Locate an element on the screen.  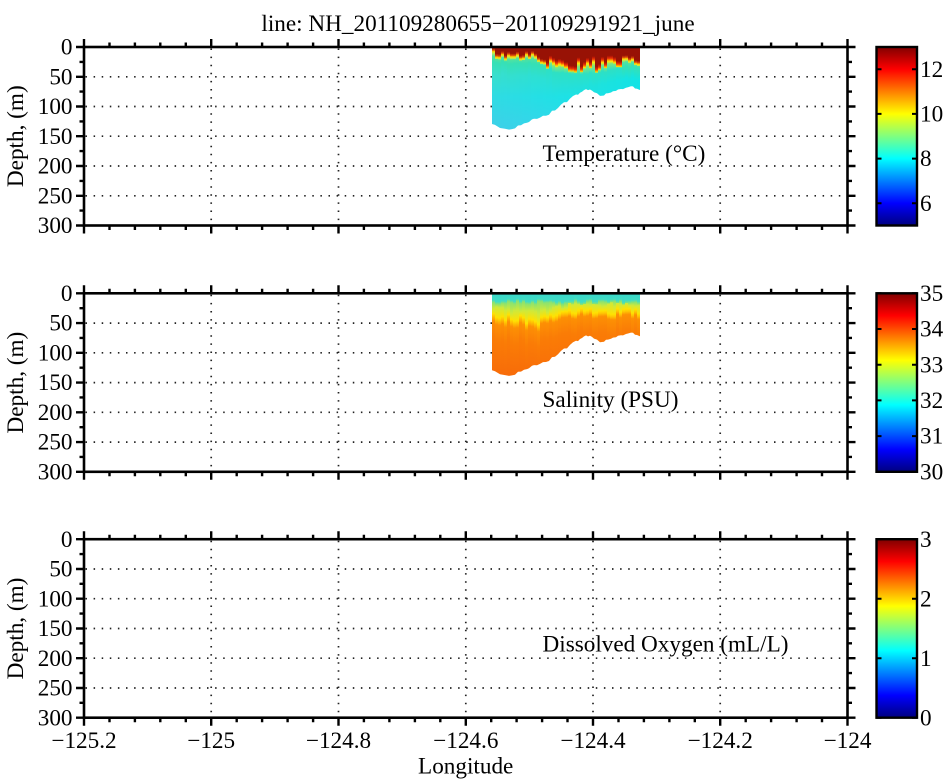
svg-text: Dissolved Oxygen (mL/L) is located at coordinates (666, 645).